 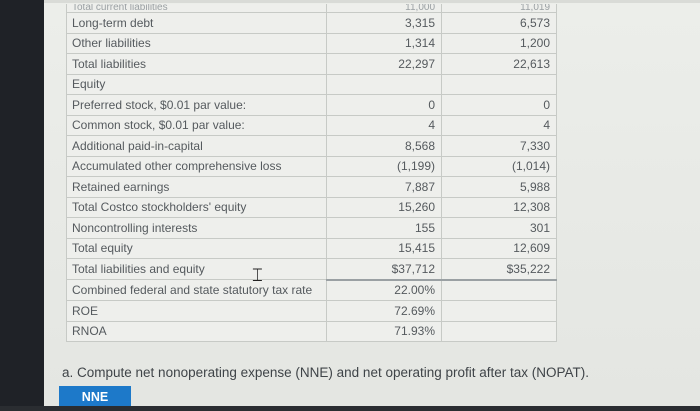 What do you see at coordinates (499, 23) in the screenshot?
I see `row-value-col2: 6,573` at bounding box center [499, 23].